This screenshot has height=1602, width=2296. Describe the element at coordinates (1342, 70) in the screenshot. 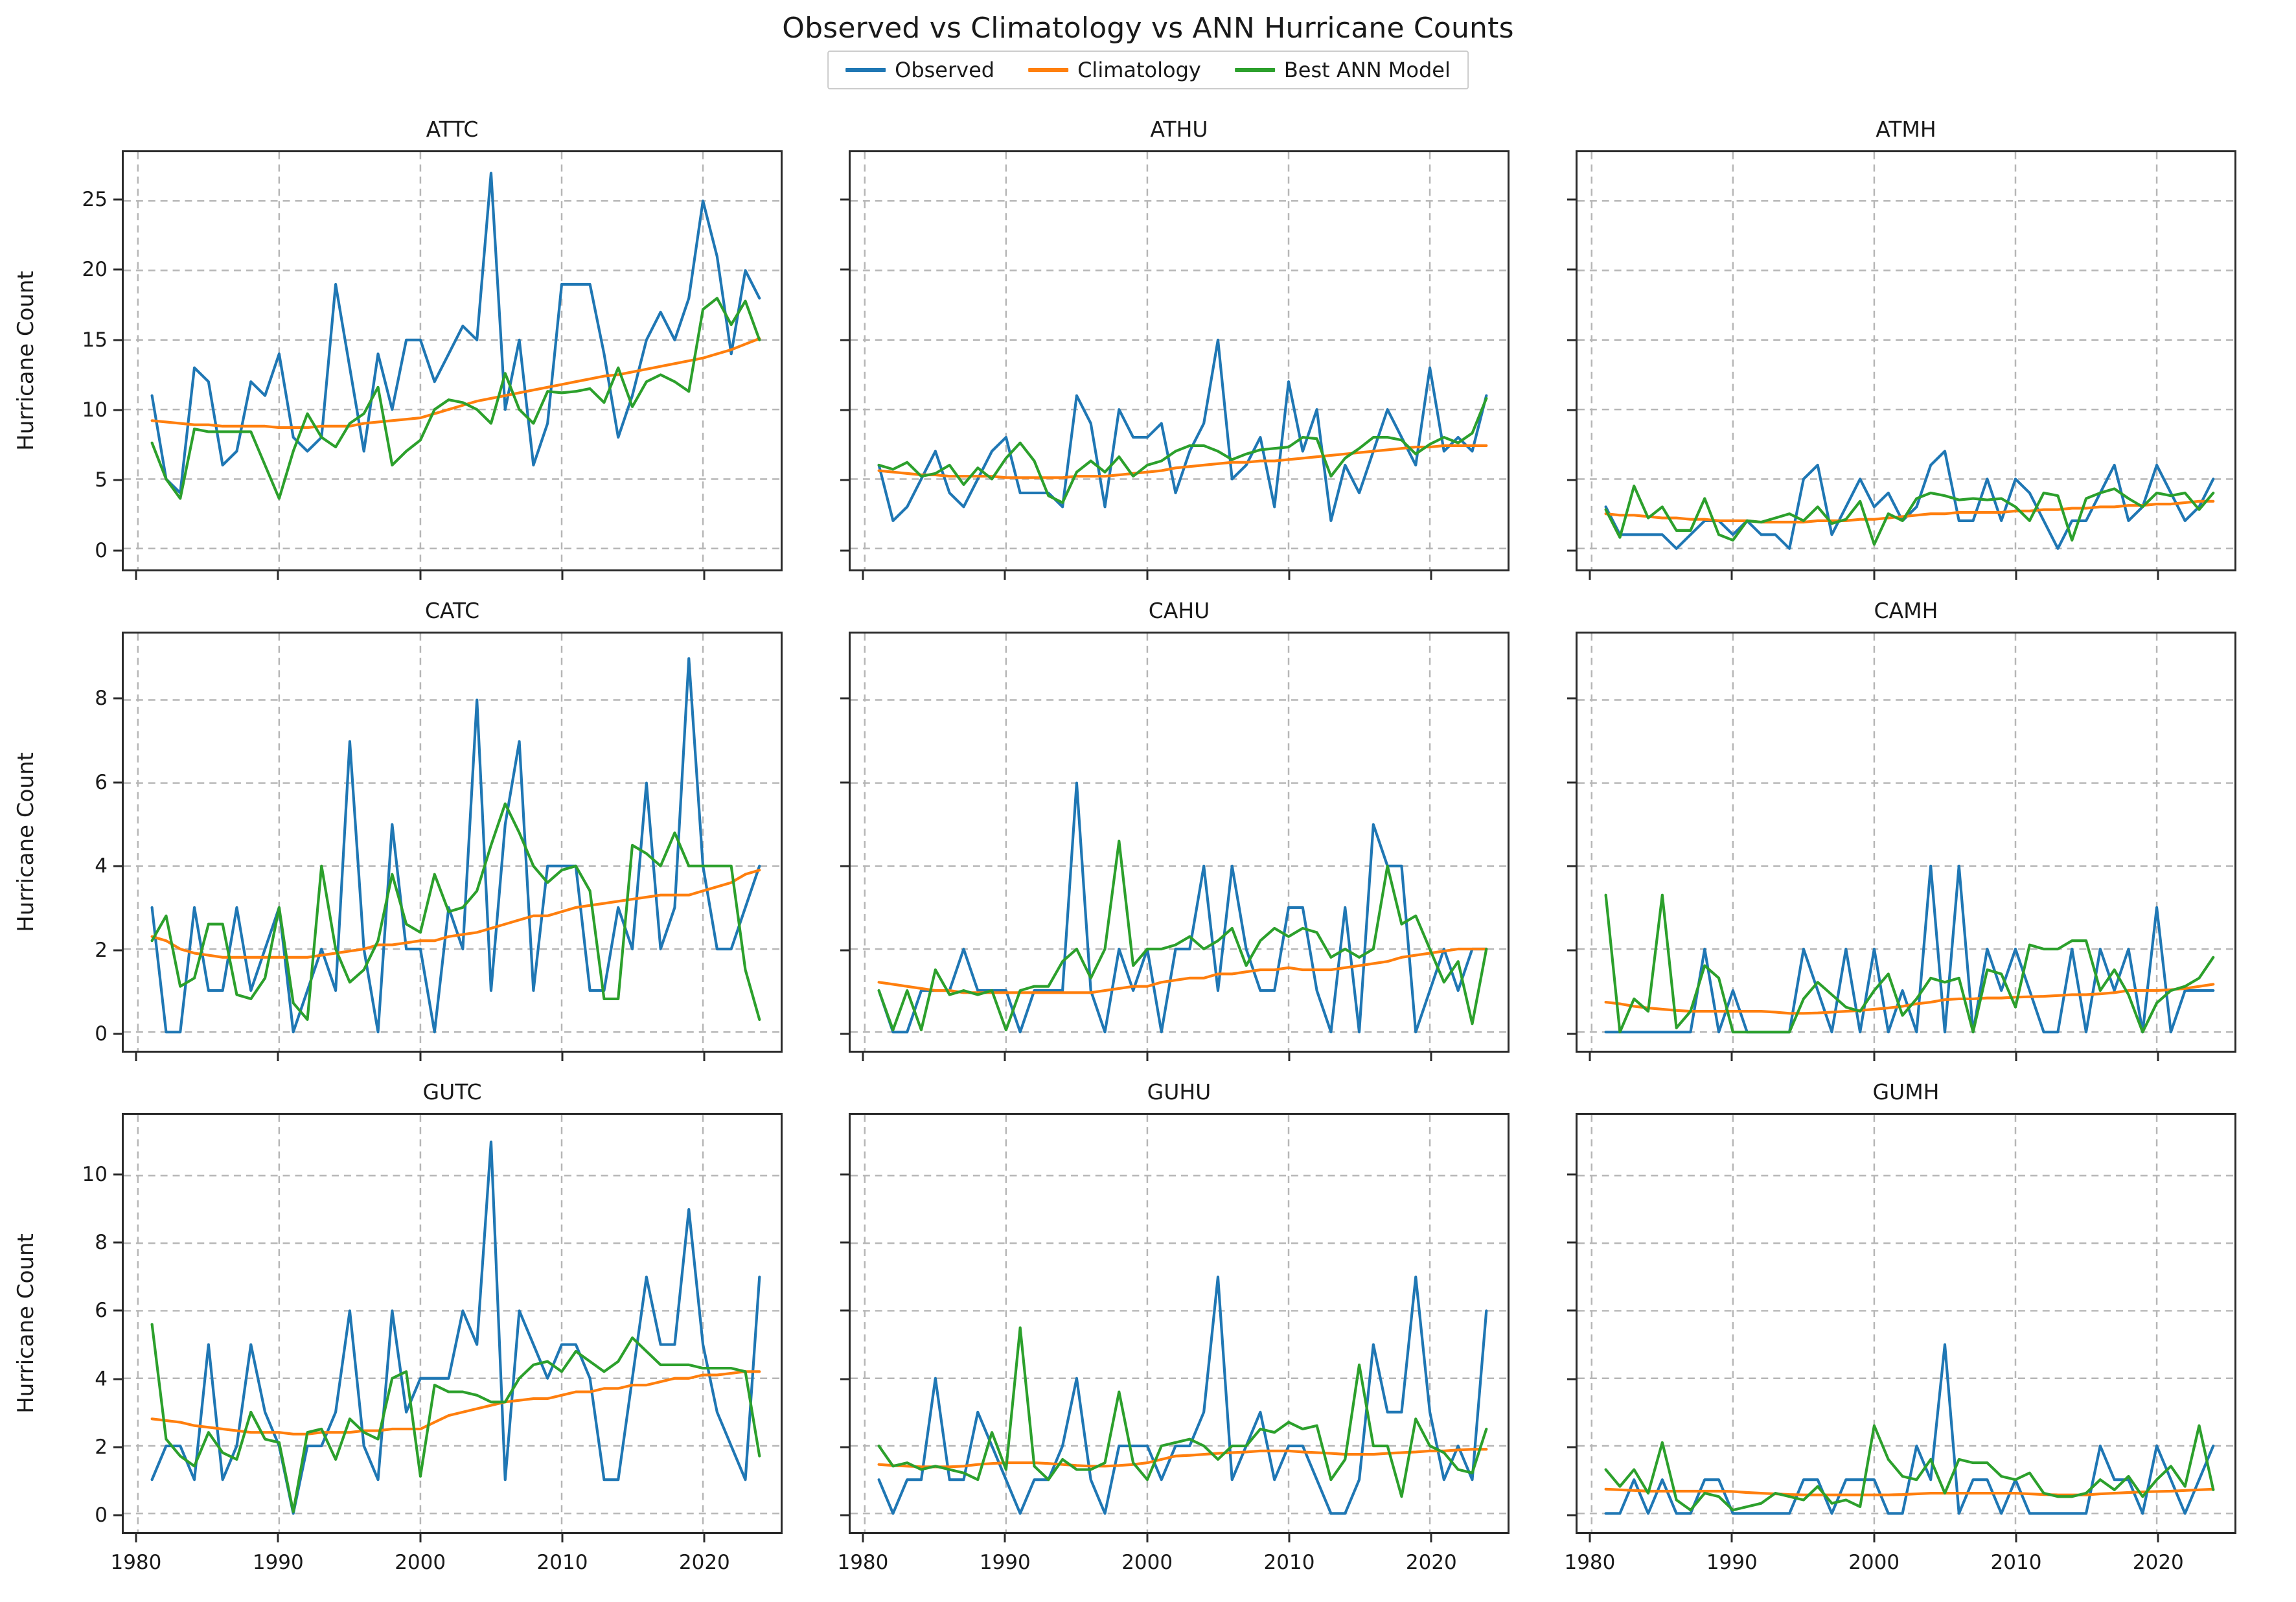

I see `legend-entry-best-ann-model: Best ANN Model` at that location.